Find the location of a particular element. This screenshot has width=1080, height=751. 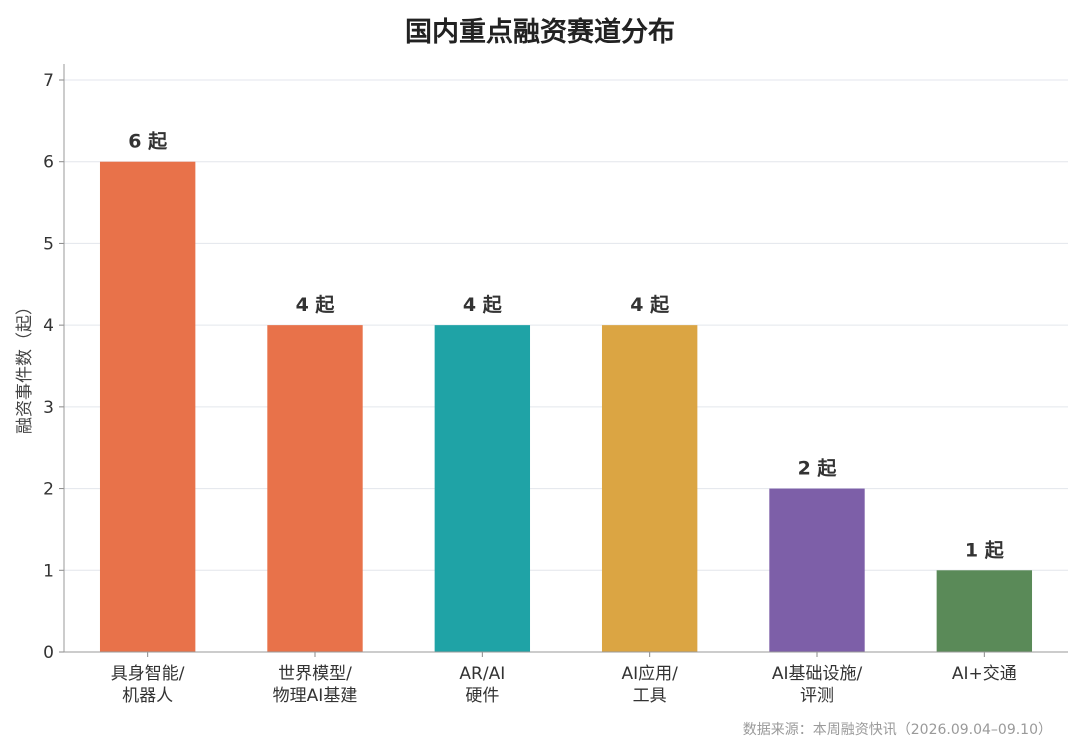

source-note: 数据来源：本周融资快讯（2026.09.04–09.10） is located at coordinates (897, 730).